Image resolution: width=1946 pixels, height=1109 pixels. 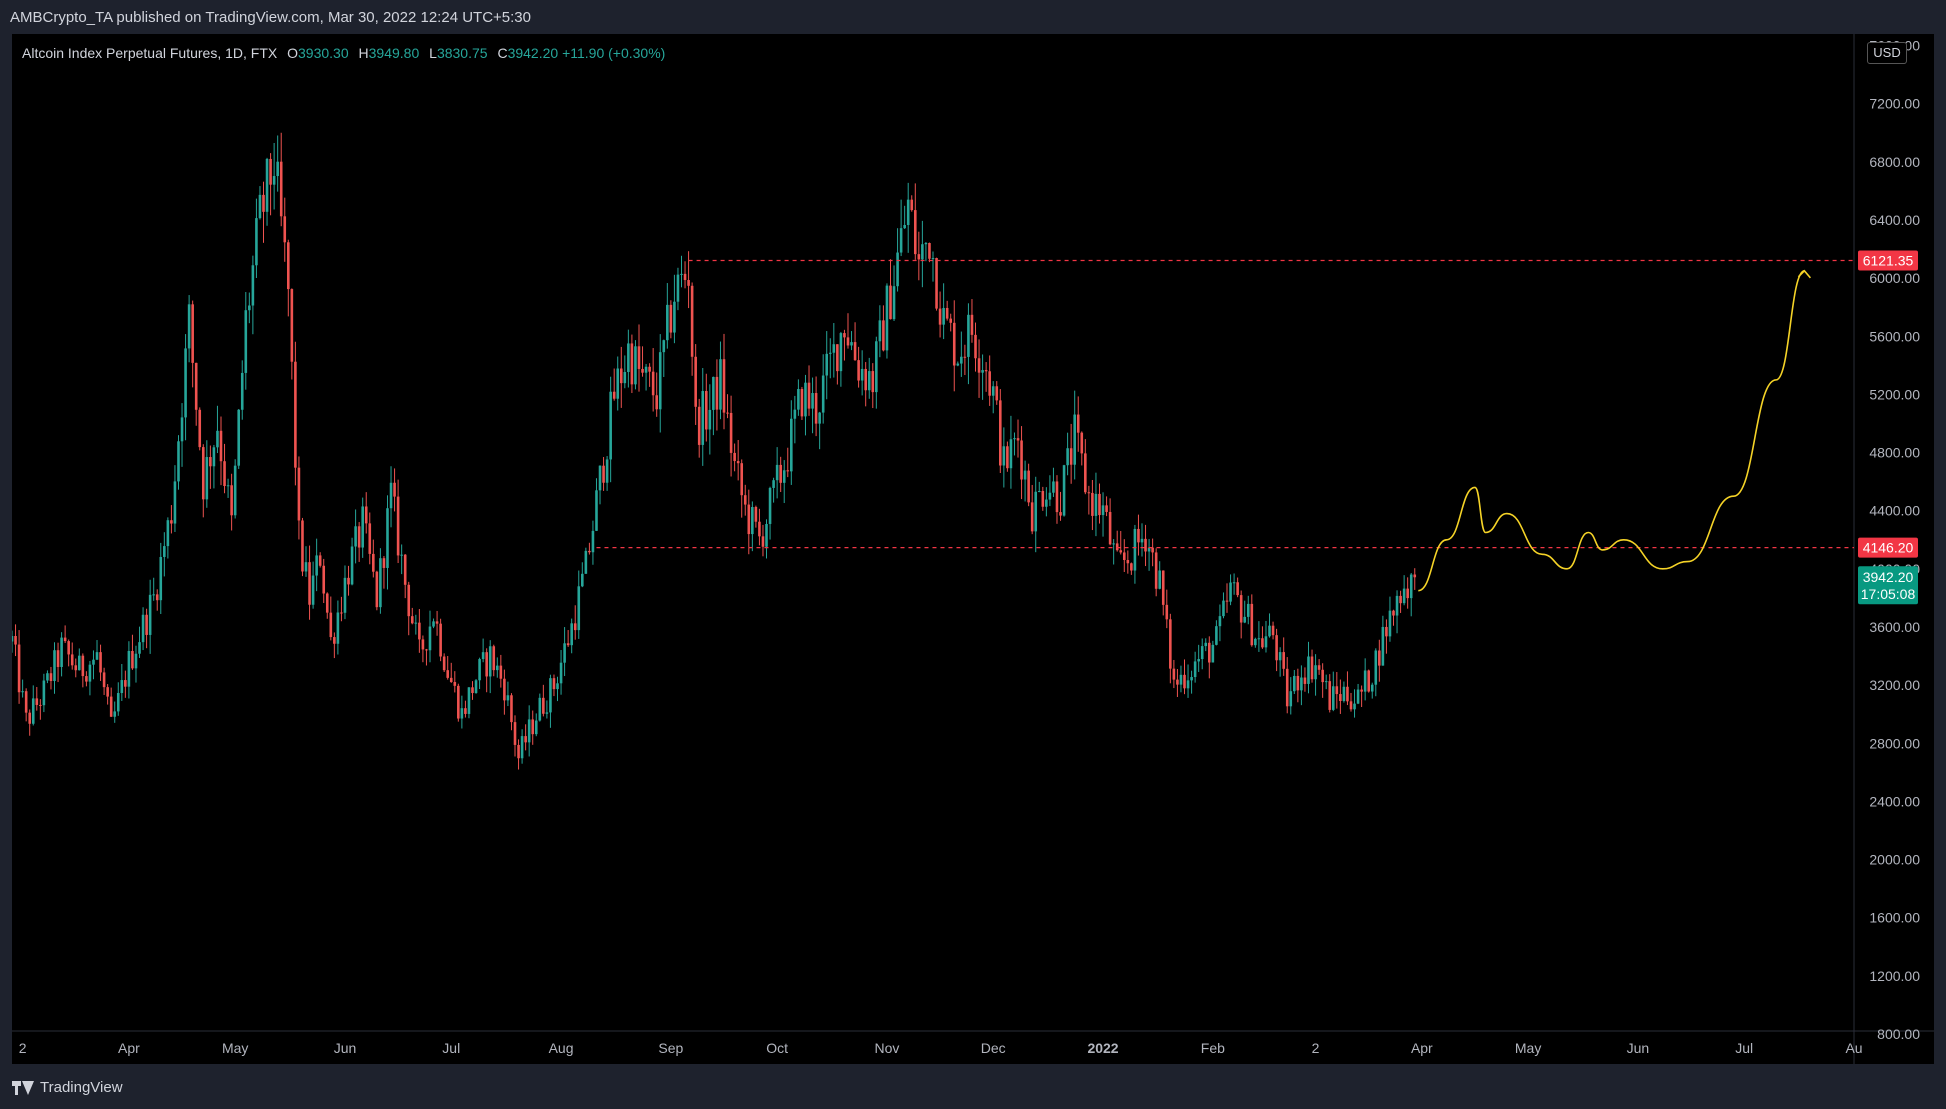 I want to click on tradingview-logo: TradingView, so click(x=67, y=1087).